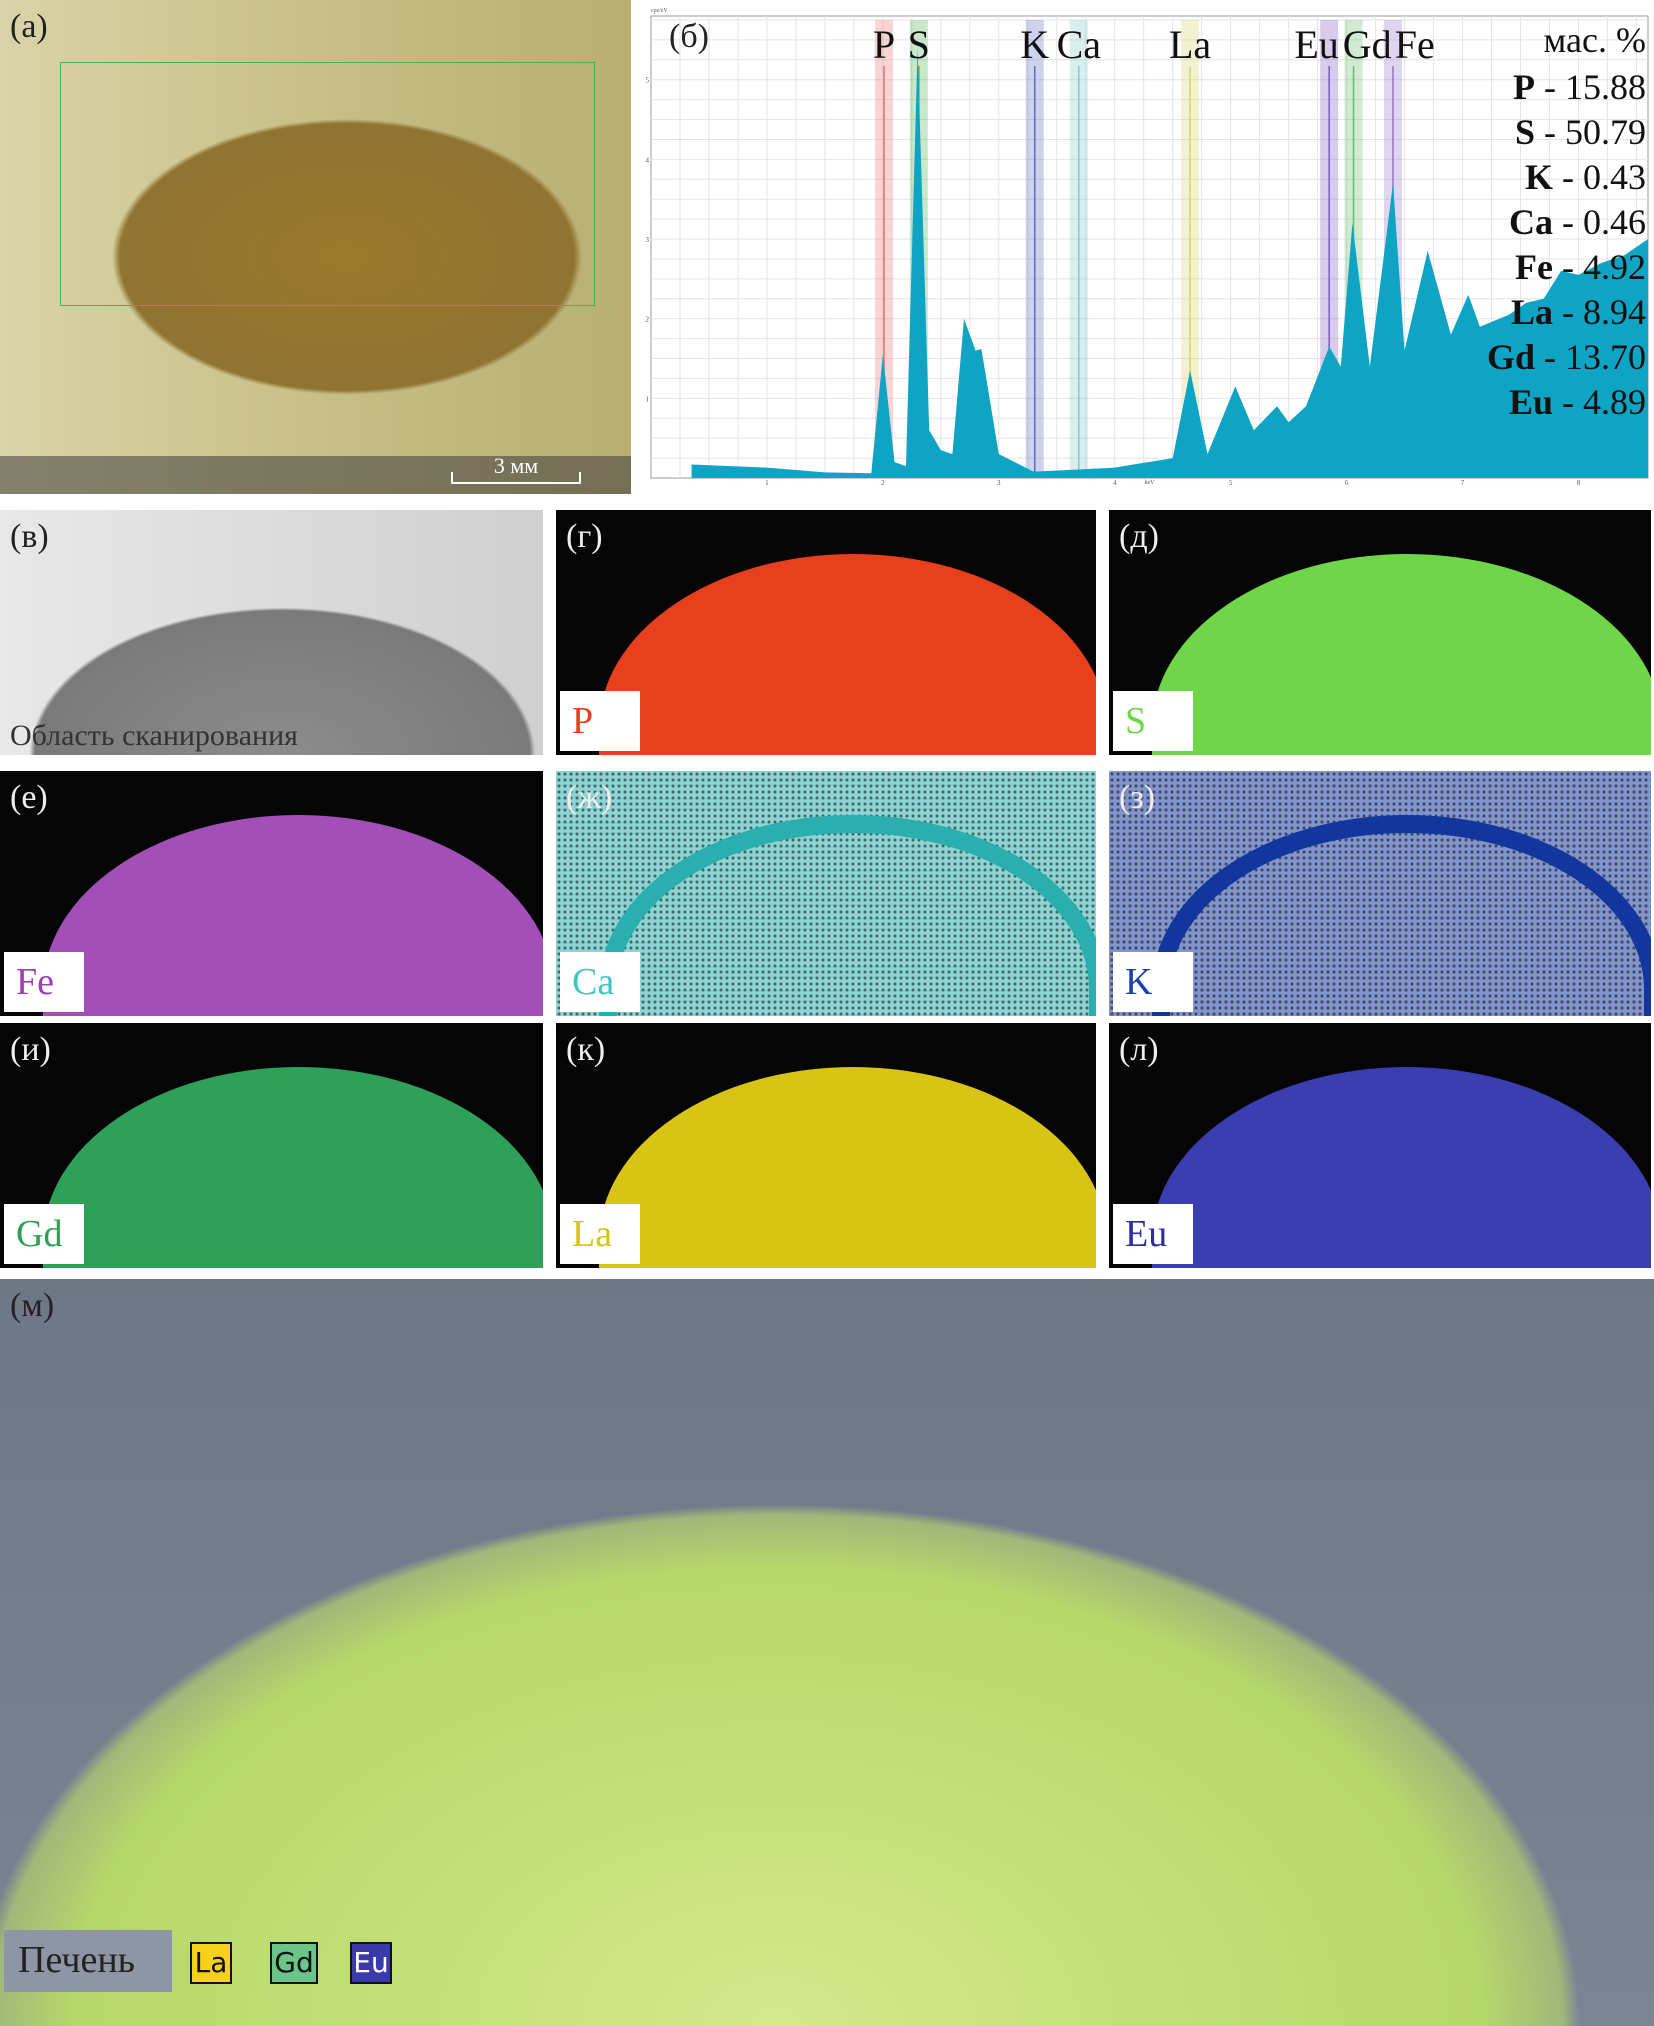 The width and height of the screenshot is (1654, 2026). I want to click on element-map-p: (г) P, so click(826, 632).